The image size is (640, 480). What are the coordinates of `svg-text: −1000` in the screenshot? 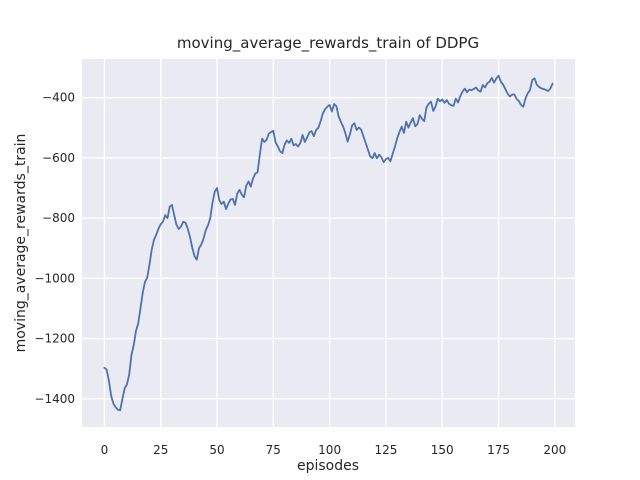 It's located at (54, 278).